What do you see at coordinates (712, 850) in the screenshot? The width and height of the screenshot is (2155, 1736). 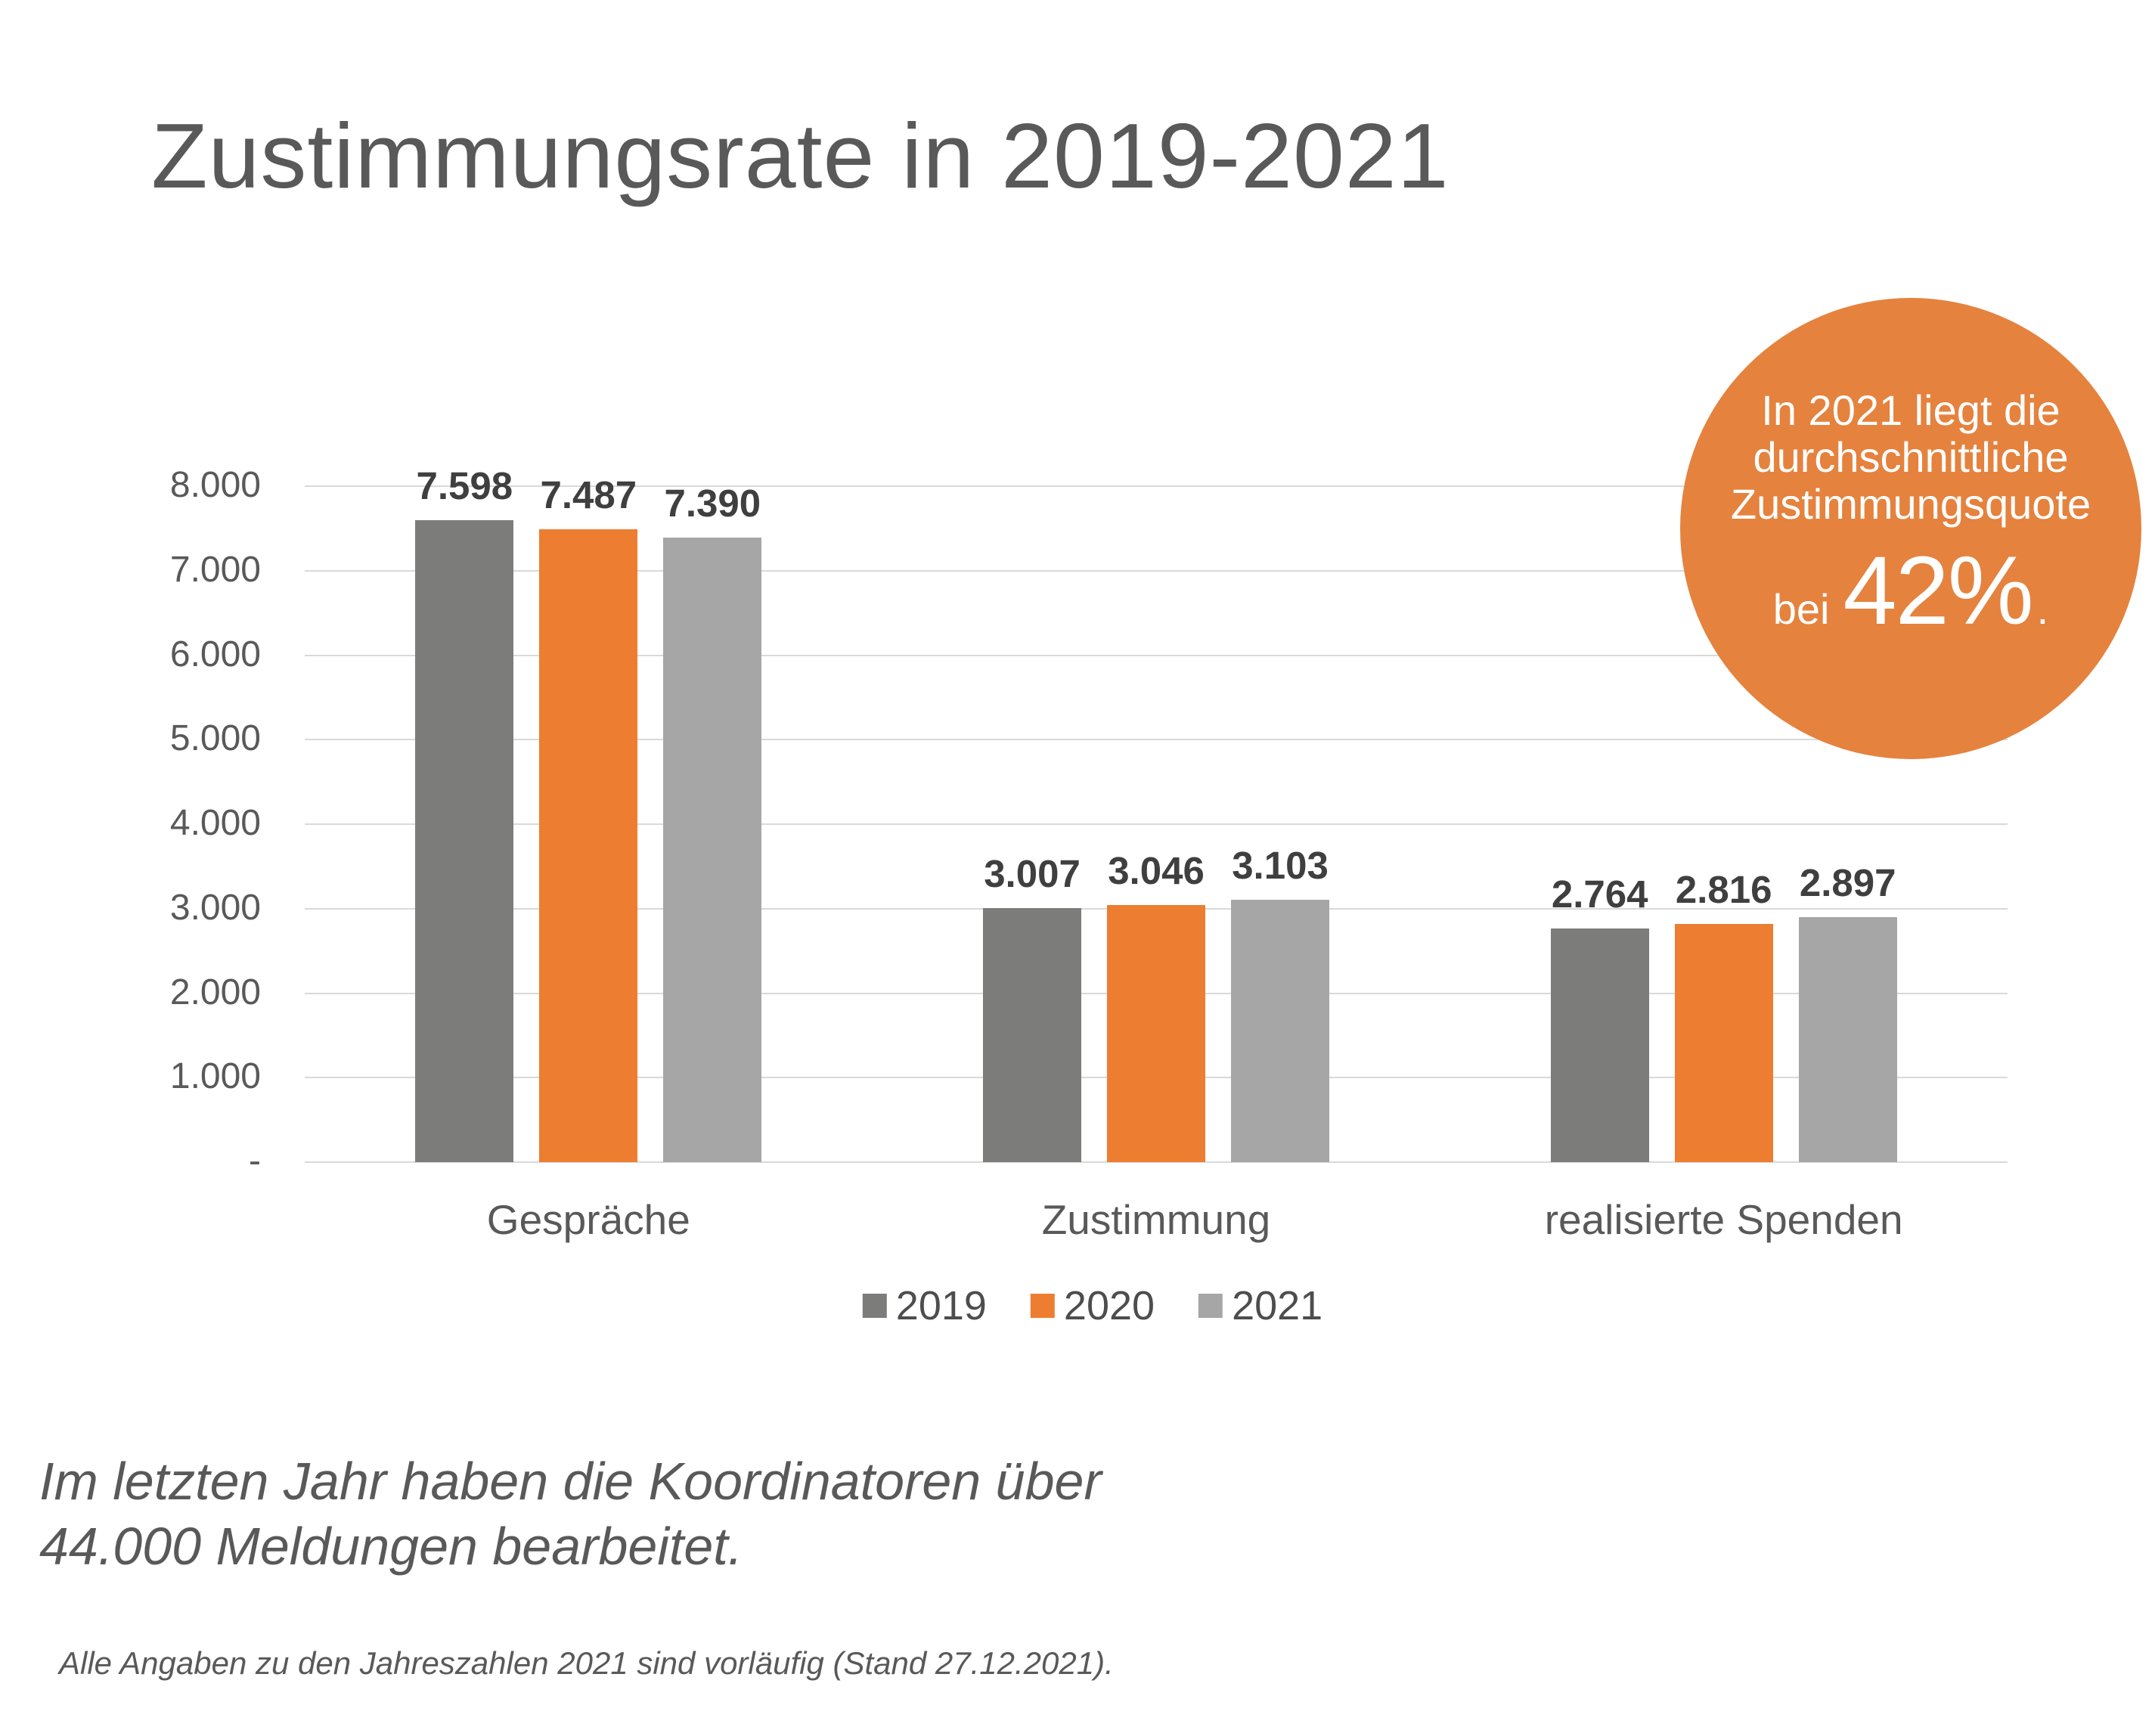 I see `bar-2021-Gespräche` at bounding box center [712, 850].